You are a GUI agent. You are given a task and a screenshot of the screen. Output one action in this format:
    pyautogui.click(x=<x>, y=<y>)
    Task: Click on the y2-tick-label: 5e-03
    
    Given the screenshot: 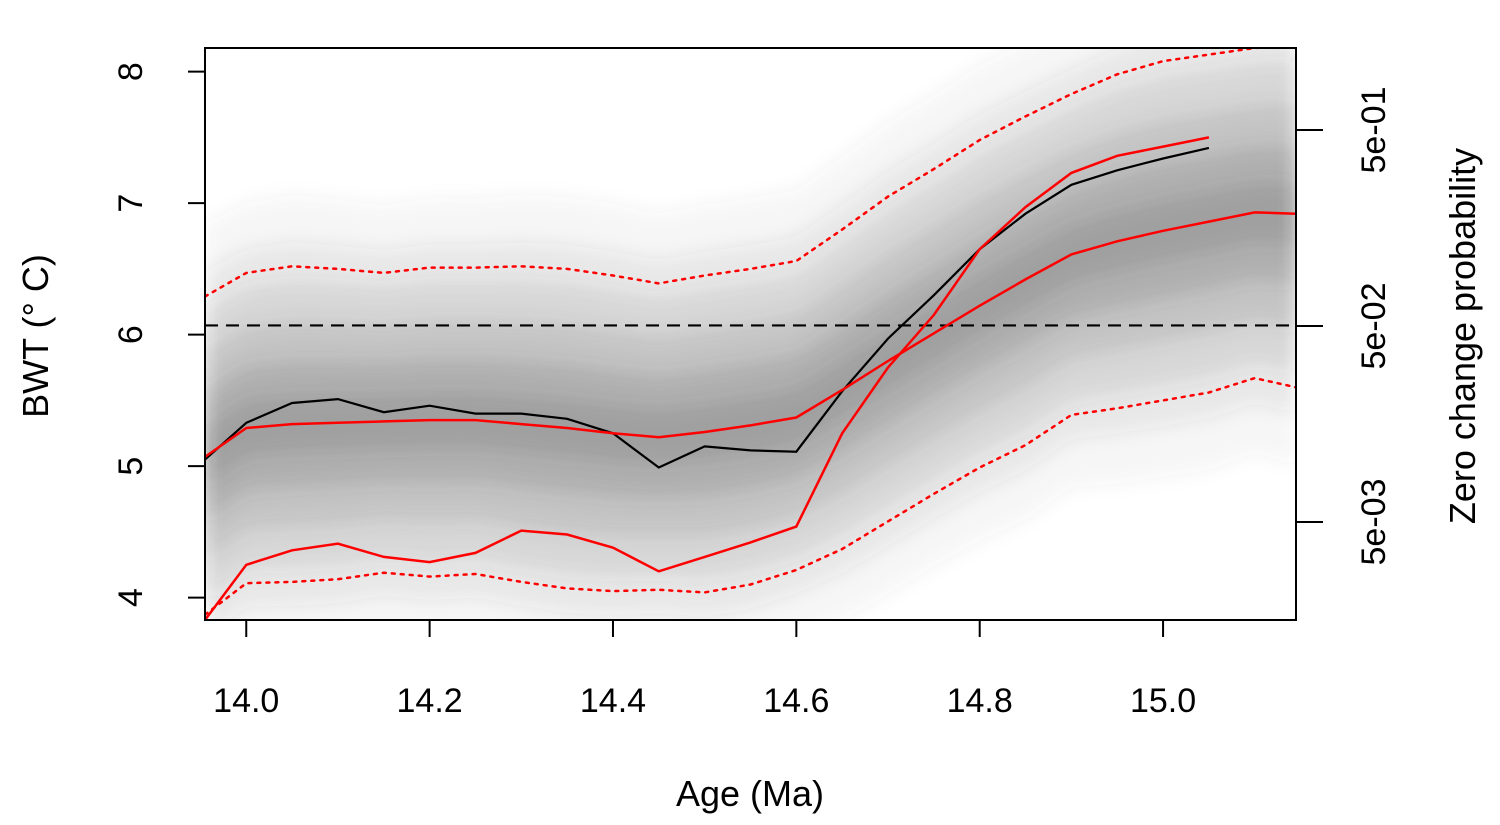 What is the action you would take?
    pyautogui.click(x=1374, y=522)
    